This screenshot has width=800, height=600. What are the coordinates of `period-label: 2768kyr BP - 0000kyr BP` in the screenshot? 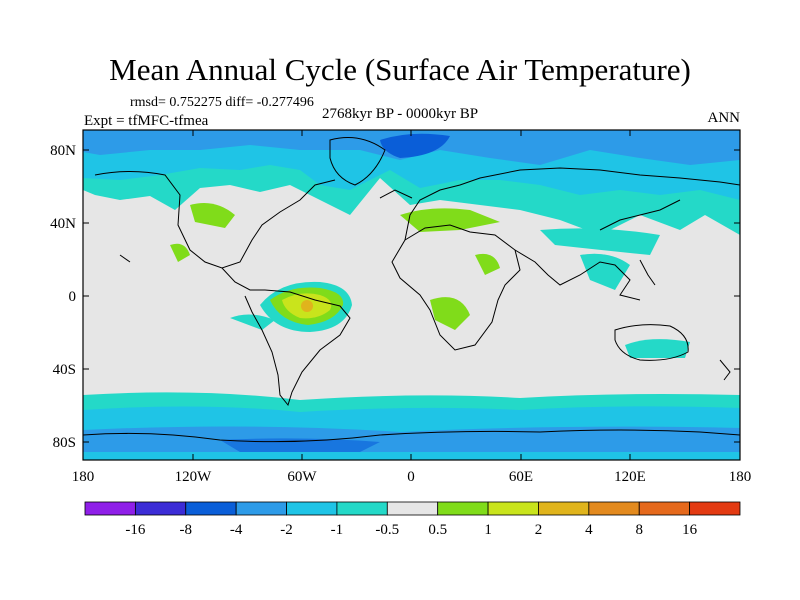 It's located at (400, 114).